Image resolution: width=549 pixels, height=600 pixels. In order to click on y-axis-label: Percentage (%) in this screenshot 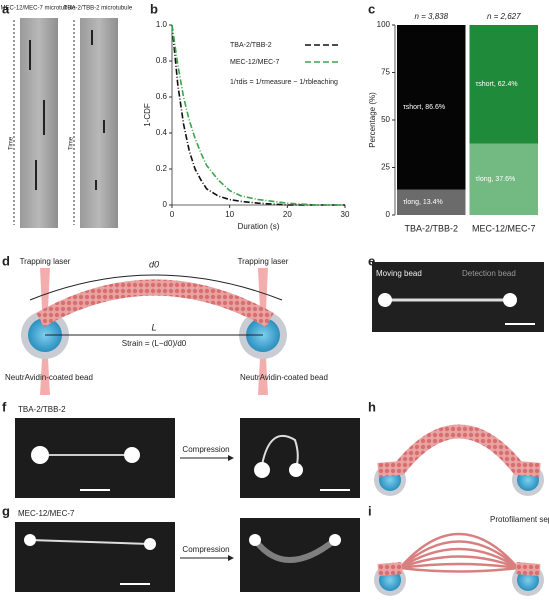, I will do `click(372, 120)`.